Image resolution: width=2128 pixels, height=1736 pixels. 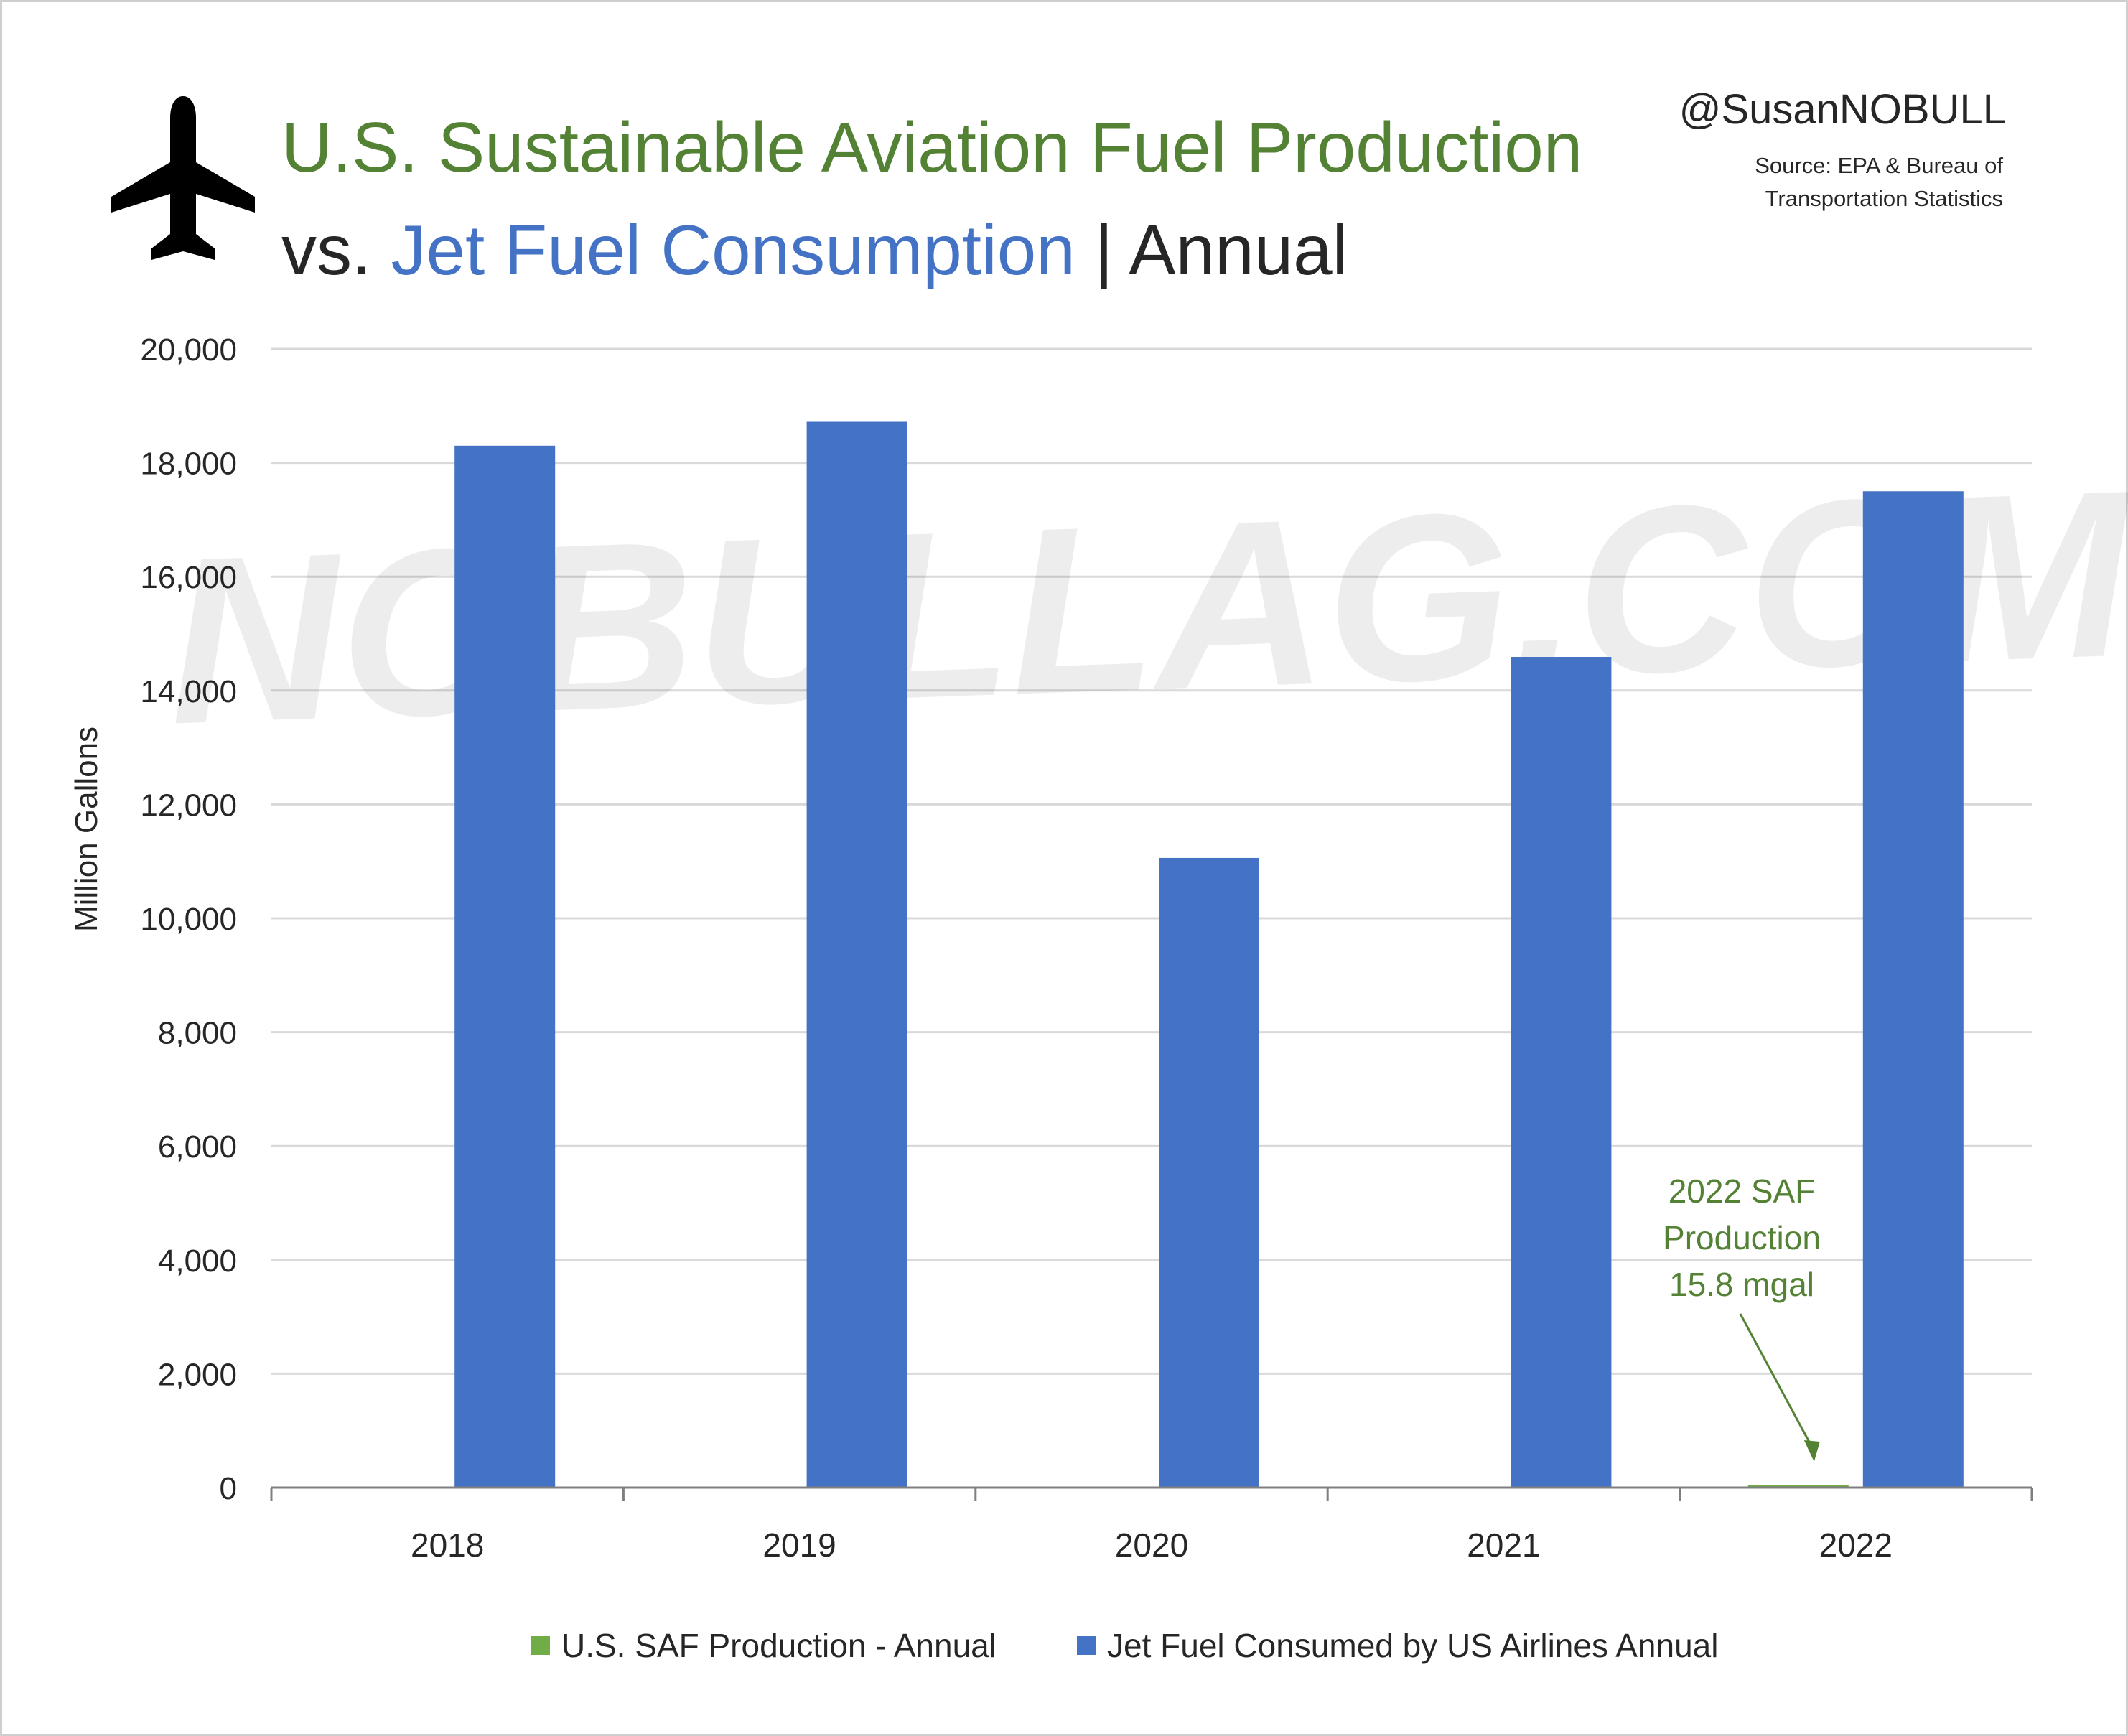 I want to click on y-tick-label: 14,000, so click(x=188, y=691).